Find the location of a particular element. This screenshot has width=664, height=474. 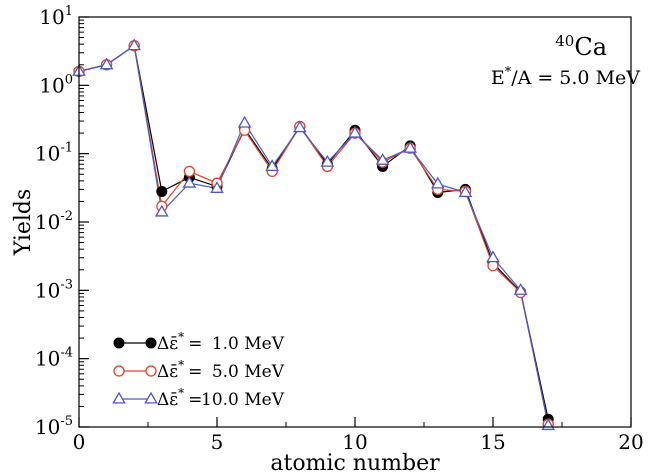

y-tick-label: 10⁰ is located at coordinates (56, 84).